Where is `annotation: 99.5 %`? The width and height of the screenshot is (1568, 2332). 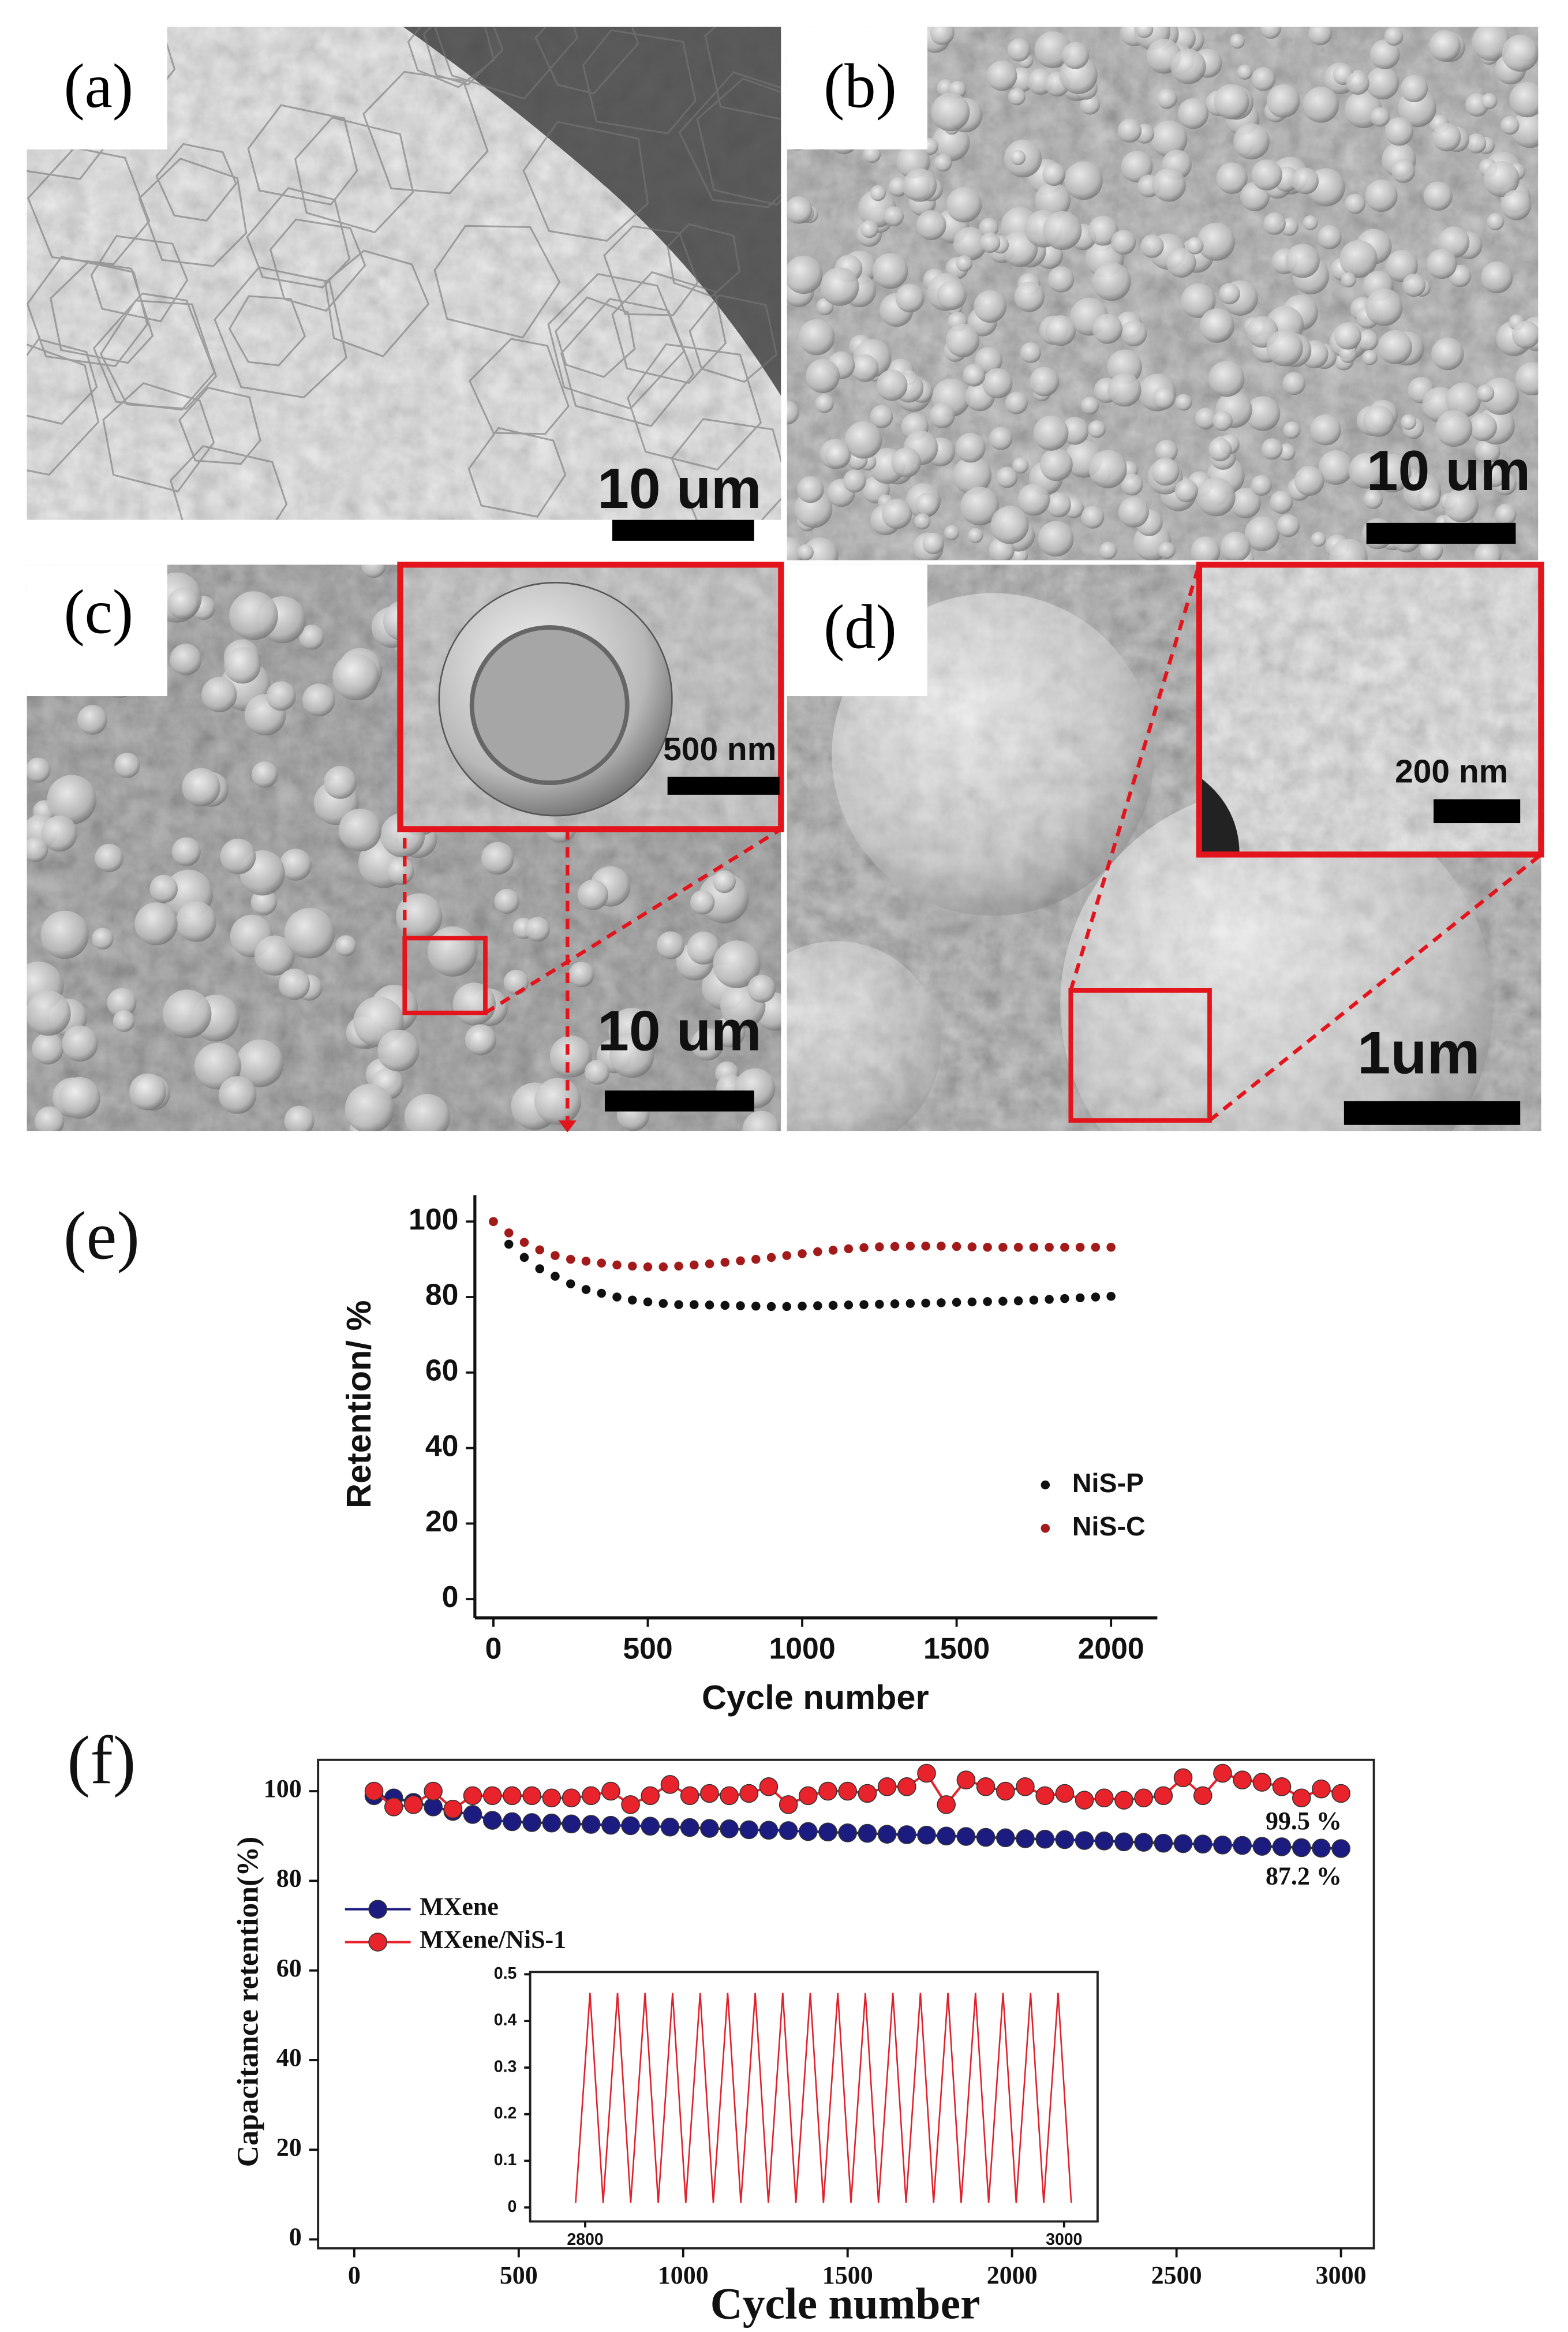
annotation: 99.5 % is located at coordinates (1304, 1821).